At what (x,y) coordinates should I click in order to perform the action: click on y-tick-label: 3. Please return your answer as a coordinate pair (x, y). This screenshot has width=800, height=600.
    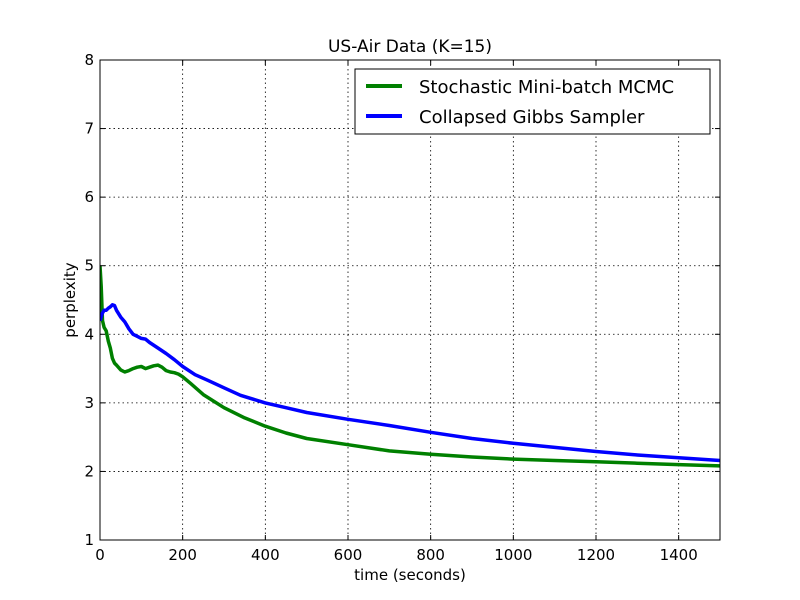
    Looking at the image, I should click on (89, 403).